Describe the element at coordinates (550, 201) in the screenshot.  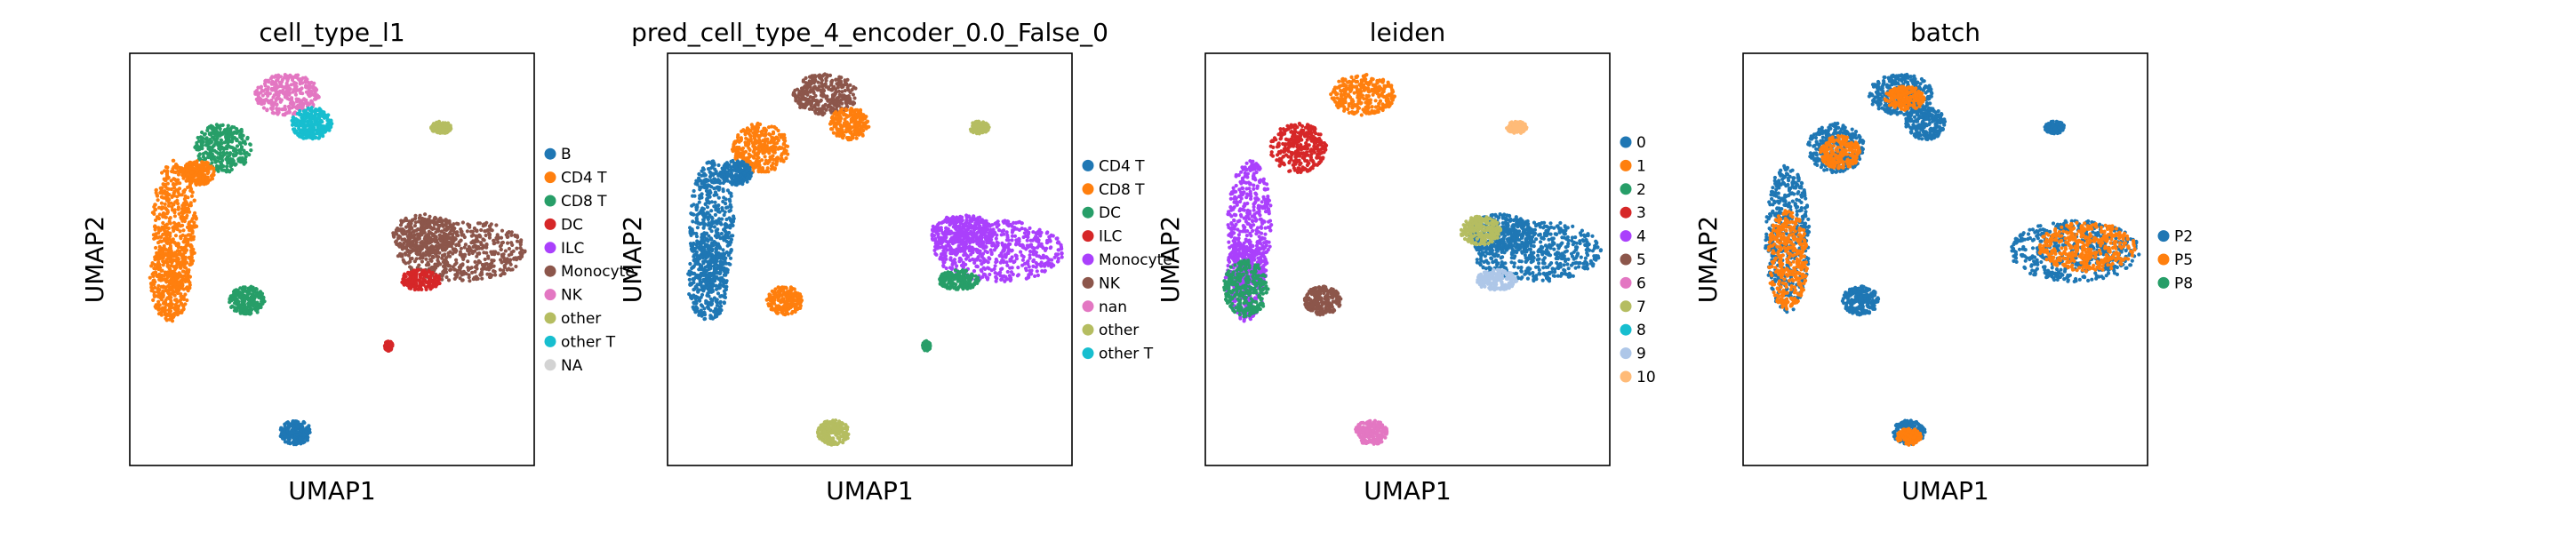
I see `legend-marker` at that location.